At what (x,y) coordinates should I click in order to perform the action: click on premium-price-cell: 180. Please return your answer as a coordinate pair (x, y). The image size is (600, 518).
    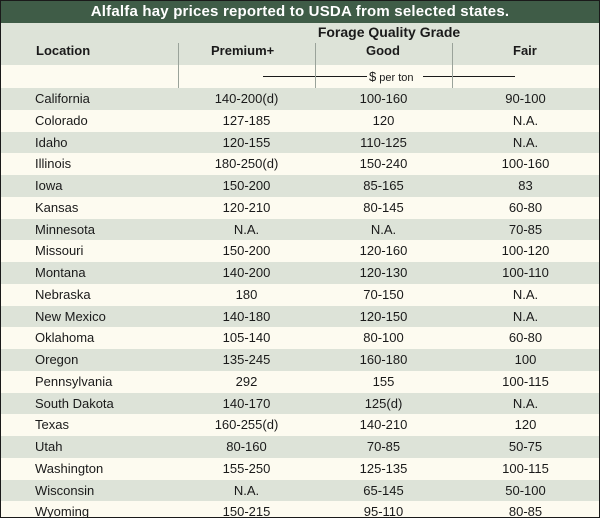
    Looking at the image, I should click on (246, 294).